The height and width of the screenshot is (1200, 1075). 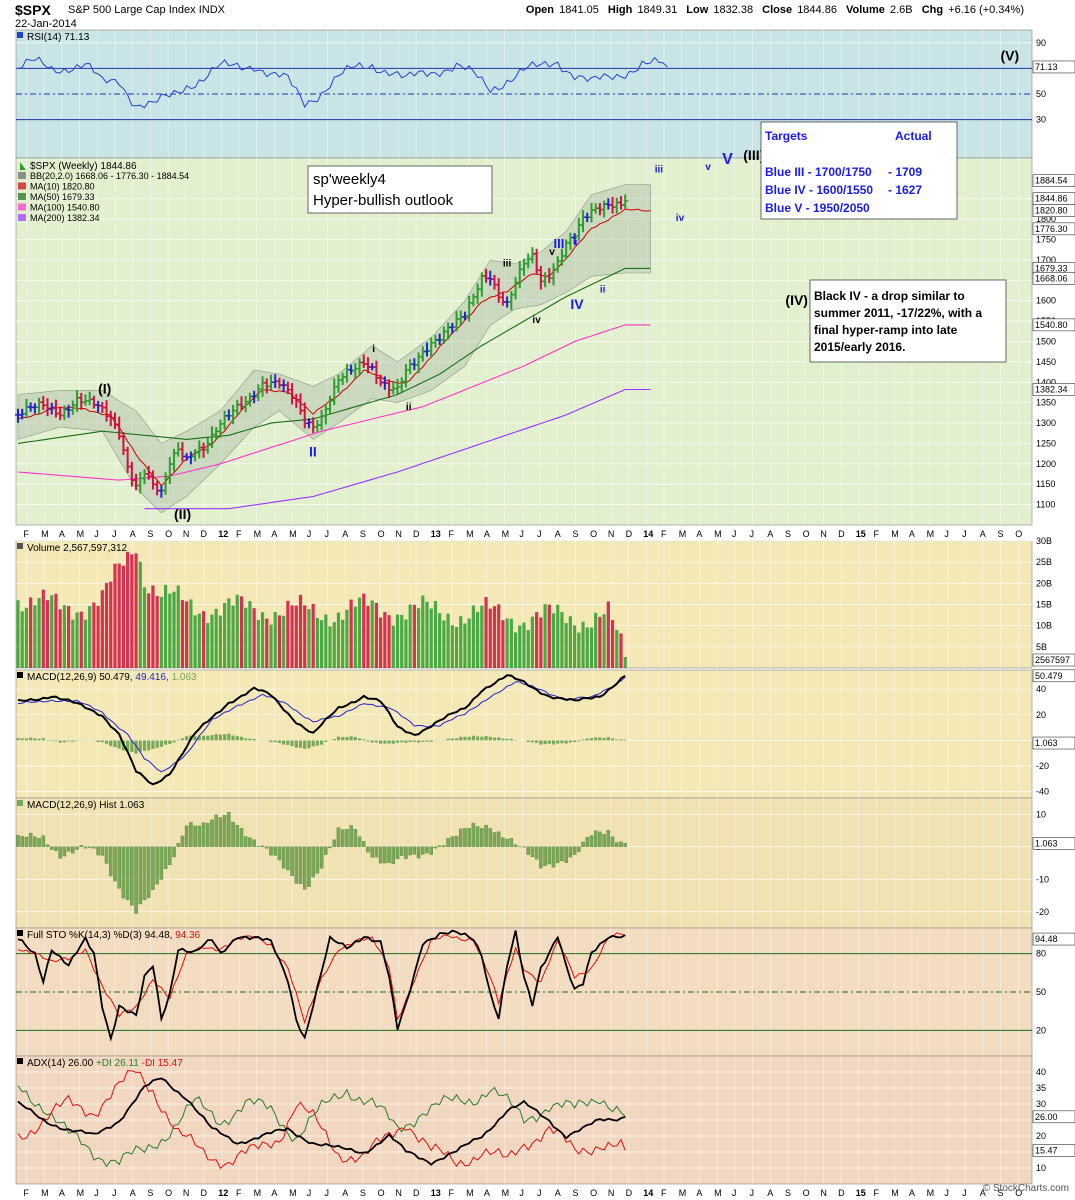 I want to click on macd_hist-tick-label: 10, so click(x=1041, y=814).